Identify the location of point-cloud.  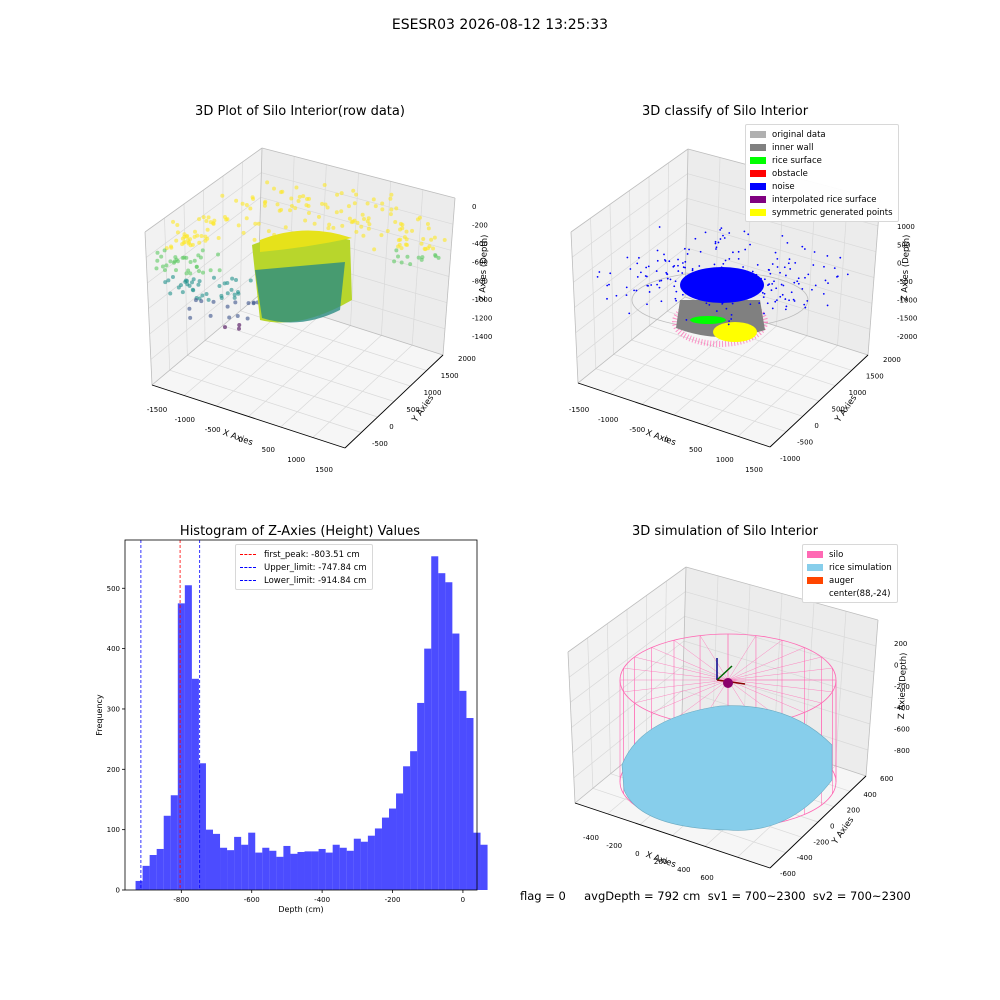
(300, 255).